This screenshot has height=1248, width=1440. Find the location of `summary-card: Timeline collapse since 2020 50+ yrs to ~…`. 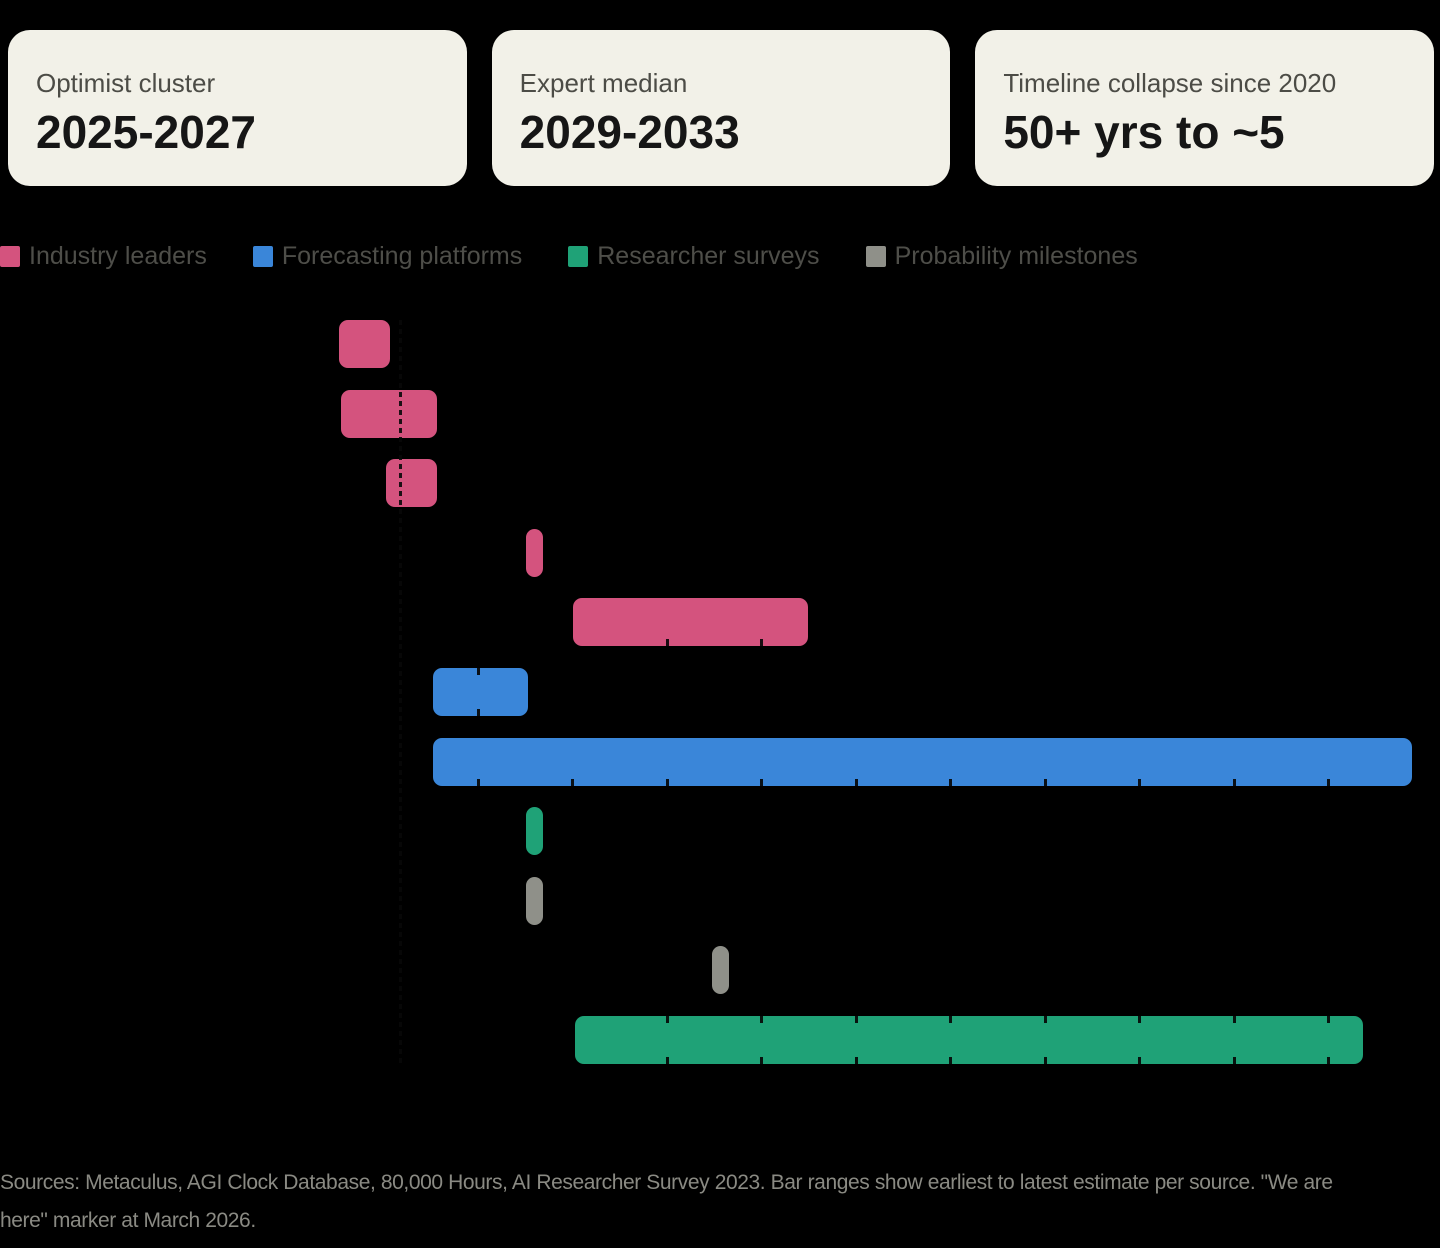

summary-card: Timeline collapse since 2020 50+ yrs to ~… is located at coordinates (1205, 108).